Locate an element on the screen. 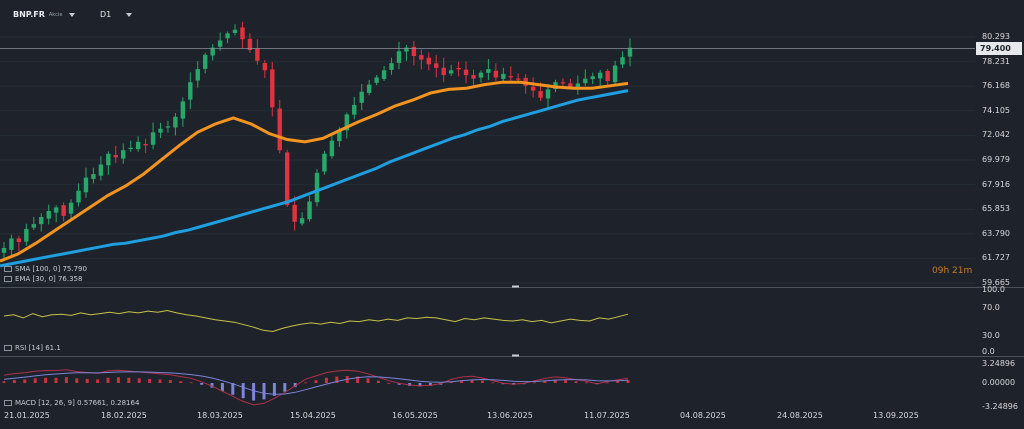 This screenshot has width=1024, height=429. rsi-panel-resize-handle is located at coordinates (515, 286).